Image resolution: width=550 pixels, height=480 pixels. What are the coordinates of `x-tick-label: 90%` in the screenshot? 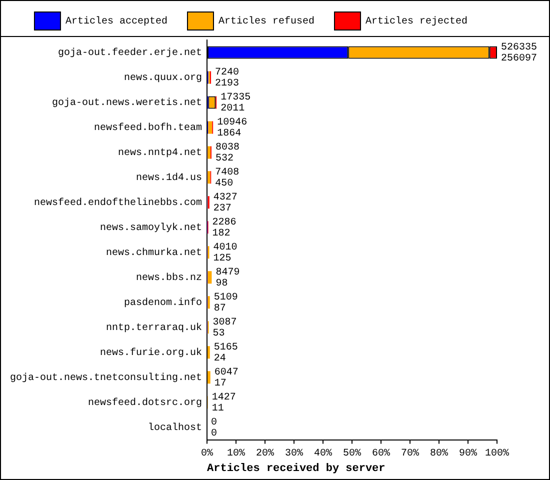 It's located at (468, 454).